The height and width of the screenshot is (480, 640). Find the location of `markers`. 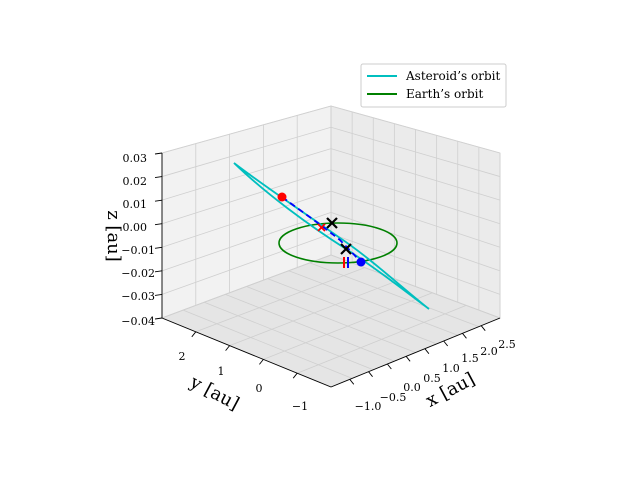

markers is located at coordinates (321, 230).